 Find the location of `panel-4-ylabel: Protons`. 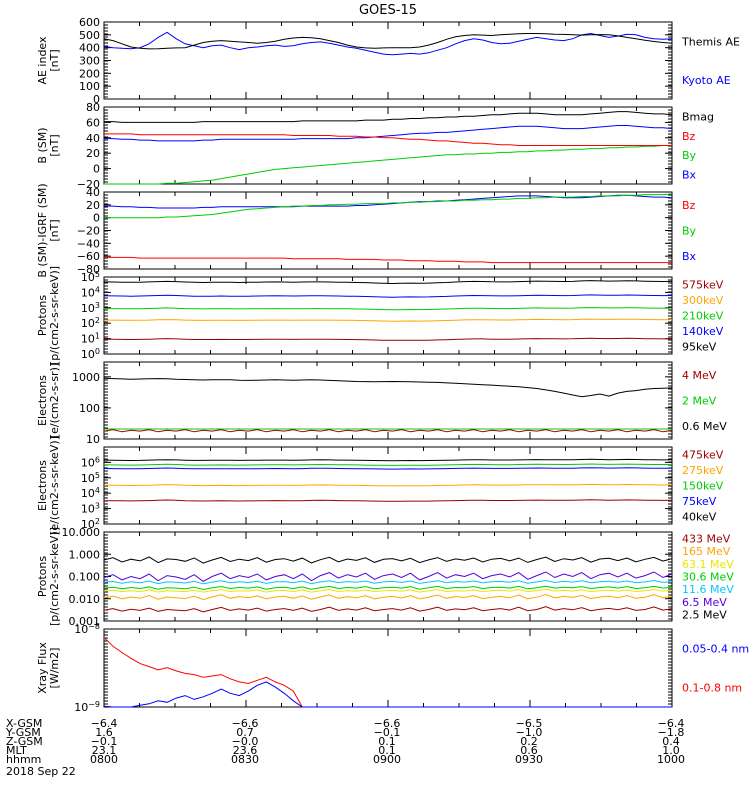

panel-4-ylabel: Protons is located at coordinates (42, 315).